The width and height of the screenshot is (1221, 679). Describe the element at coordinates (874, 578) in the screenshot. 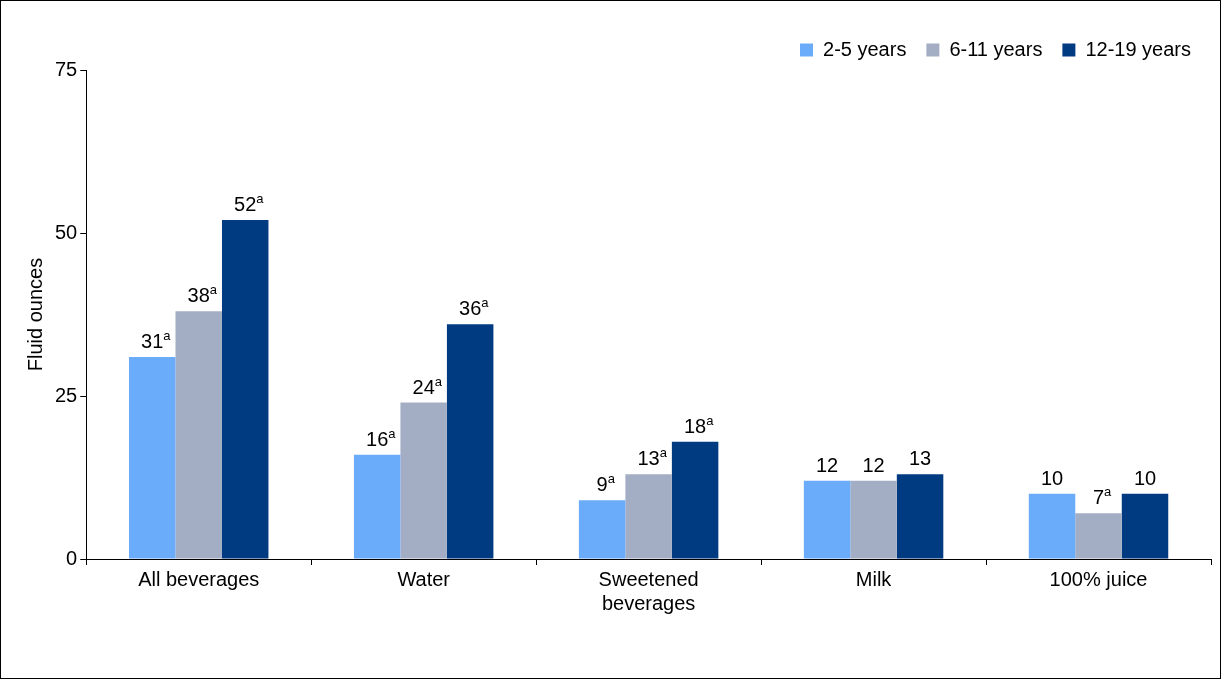

I see `x-tick-label: Milk` at that location.